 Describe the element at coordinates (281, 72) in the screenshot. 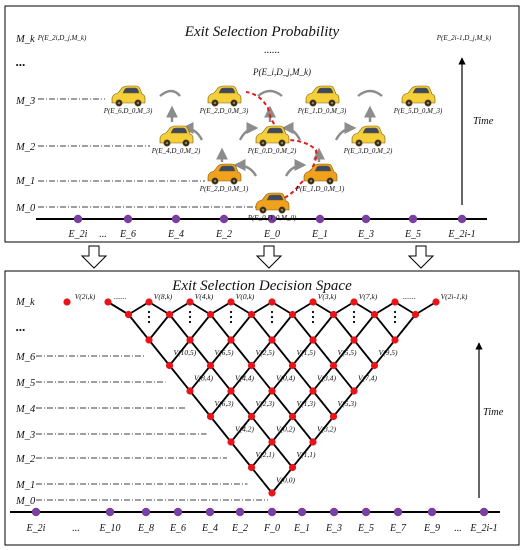

I see `top-prob-label: P(E_i,D_j,M_k)` at that location.